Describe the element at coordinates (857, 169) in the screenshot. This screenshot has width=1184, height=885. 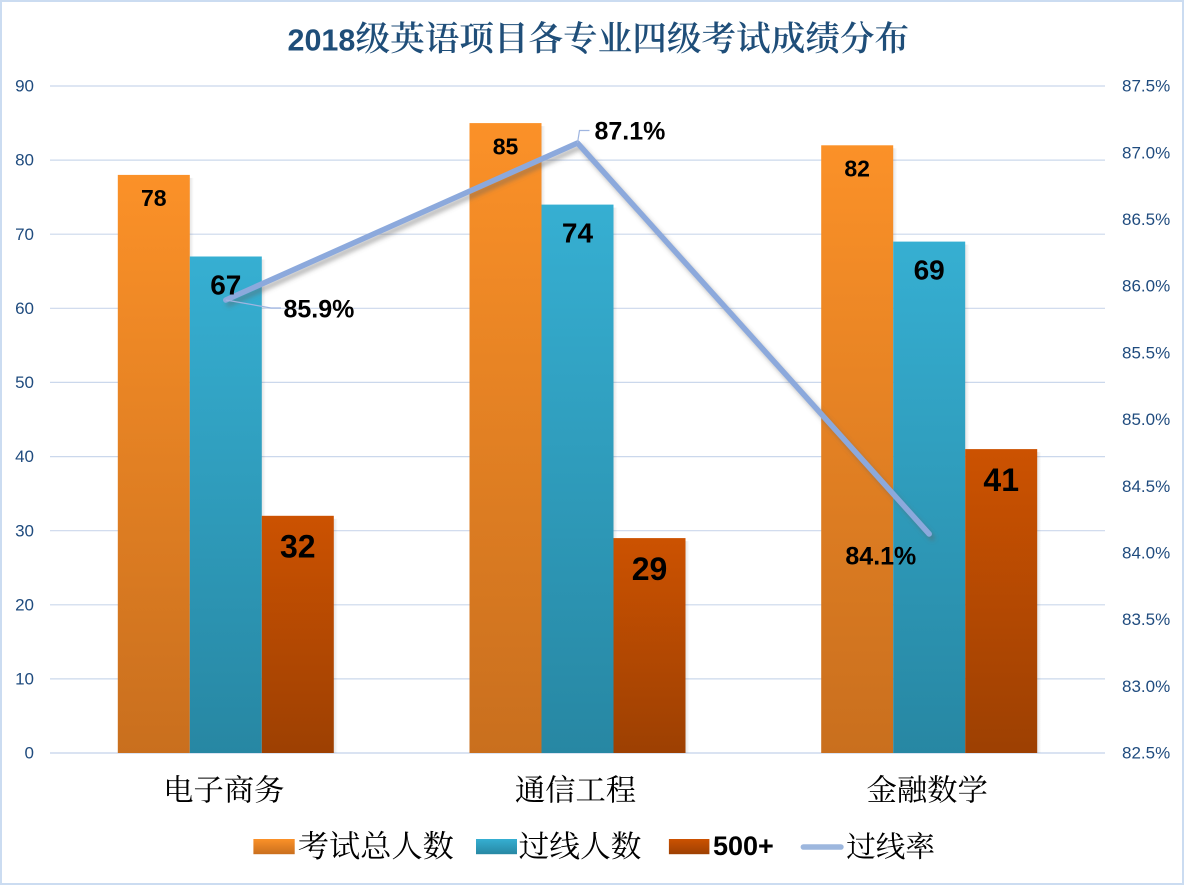
I see `svg-text: 82` at that location.